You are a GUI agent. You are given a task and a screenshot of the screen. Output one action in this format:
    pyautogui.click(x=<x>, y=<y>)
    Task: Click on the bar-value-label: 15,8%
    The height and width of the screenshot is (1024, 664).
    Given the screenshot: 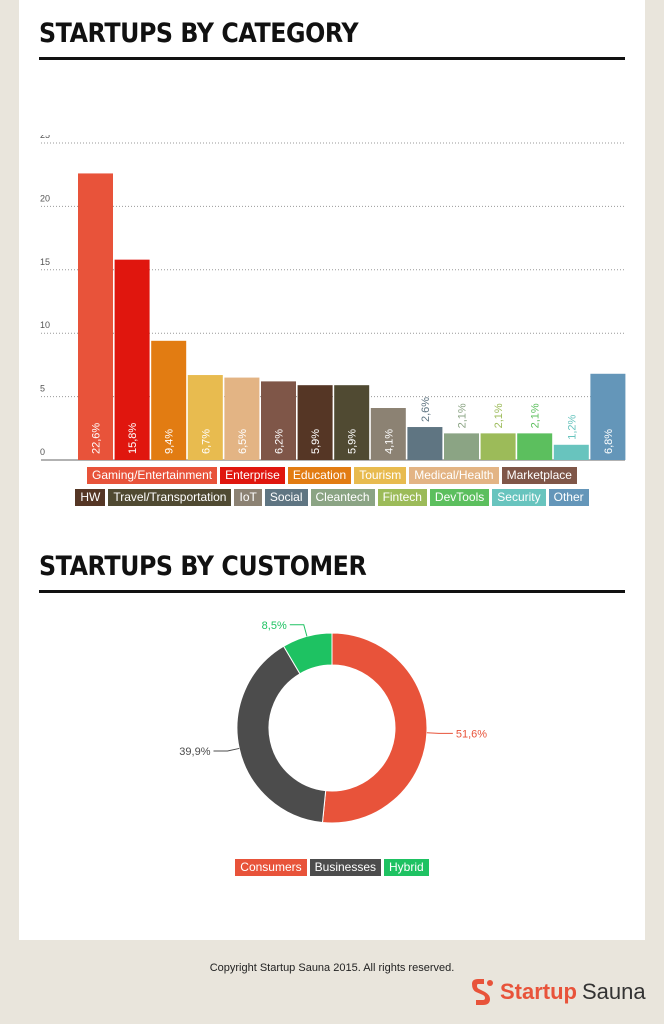 What is the action you would take?
    pyautogui.click(x=133, y=438)
    